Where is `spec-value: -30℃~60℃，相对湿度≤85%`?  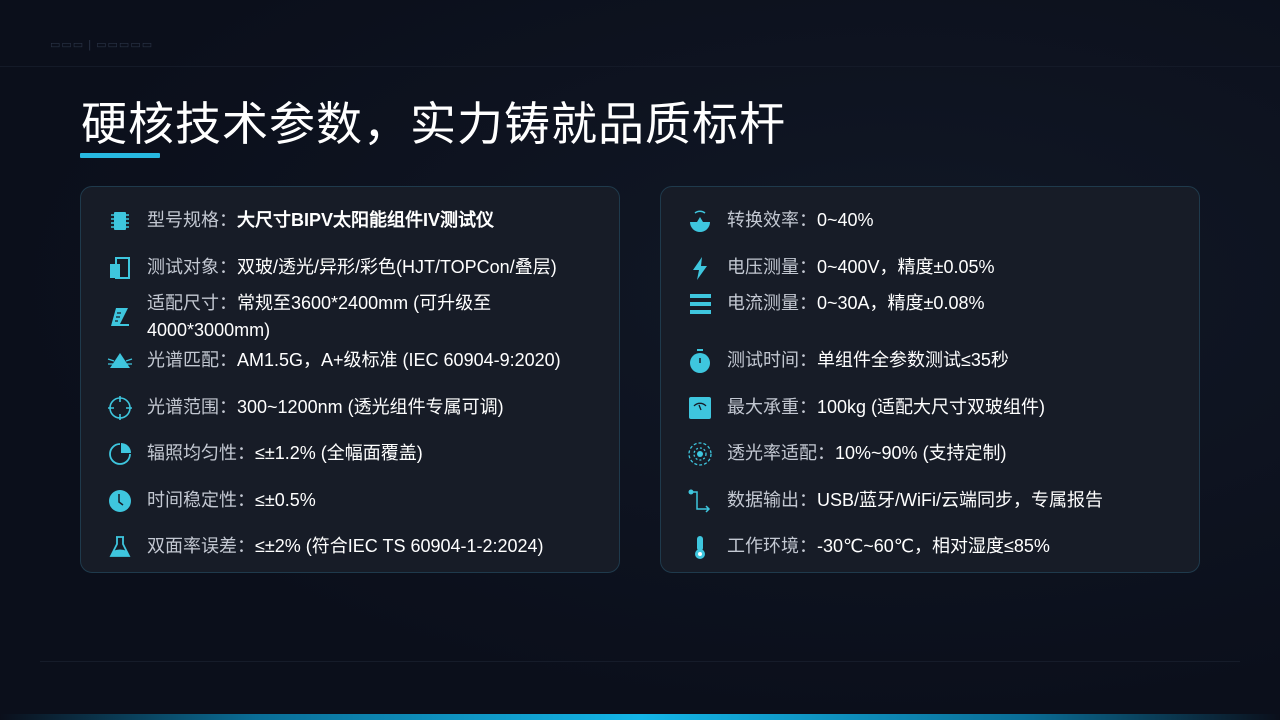
spec-value: -30℃~60℃，相对湿度≤85% is located at coordinates (933, 546).